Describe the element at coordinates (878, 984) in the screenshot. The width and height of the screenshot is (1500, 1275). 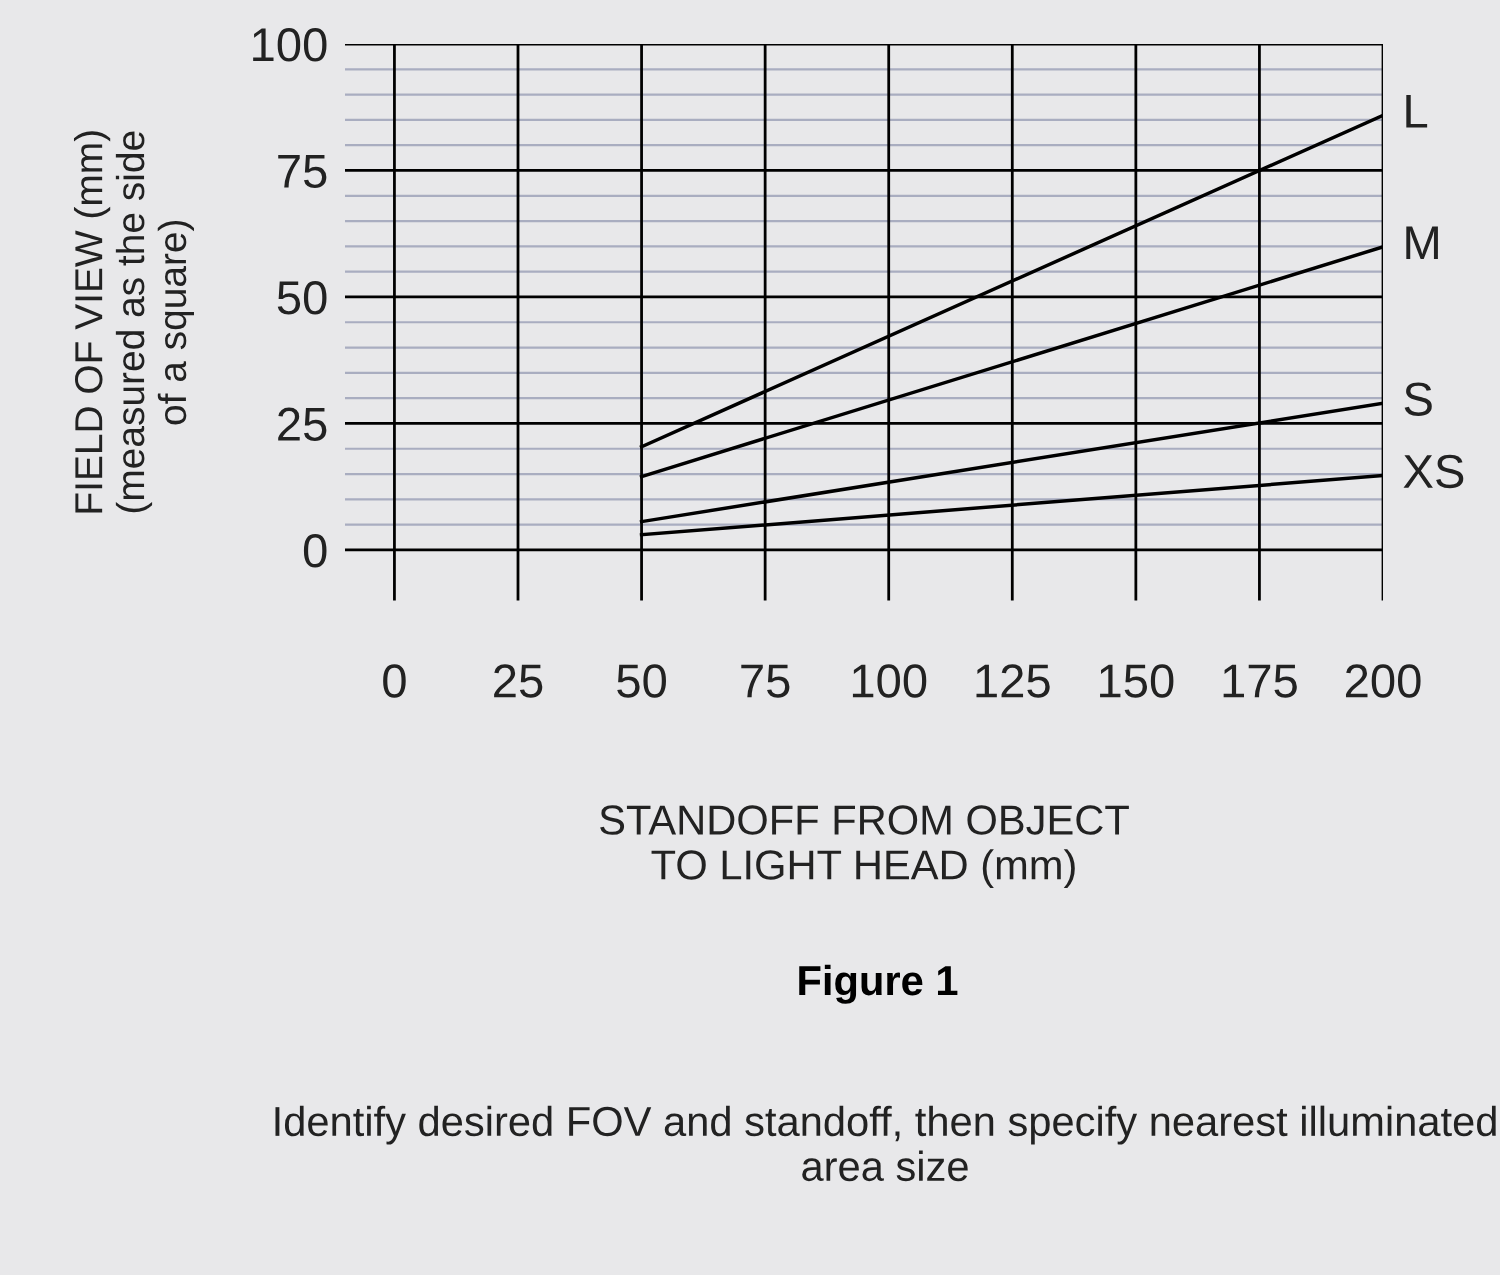
I see `caption: Figure 1` at that location.